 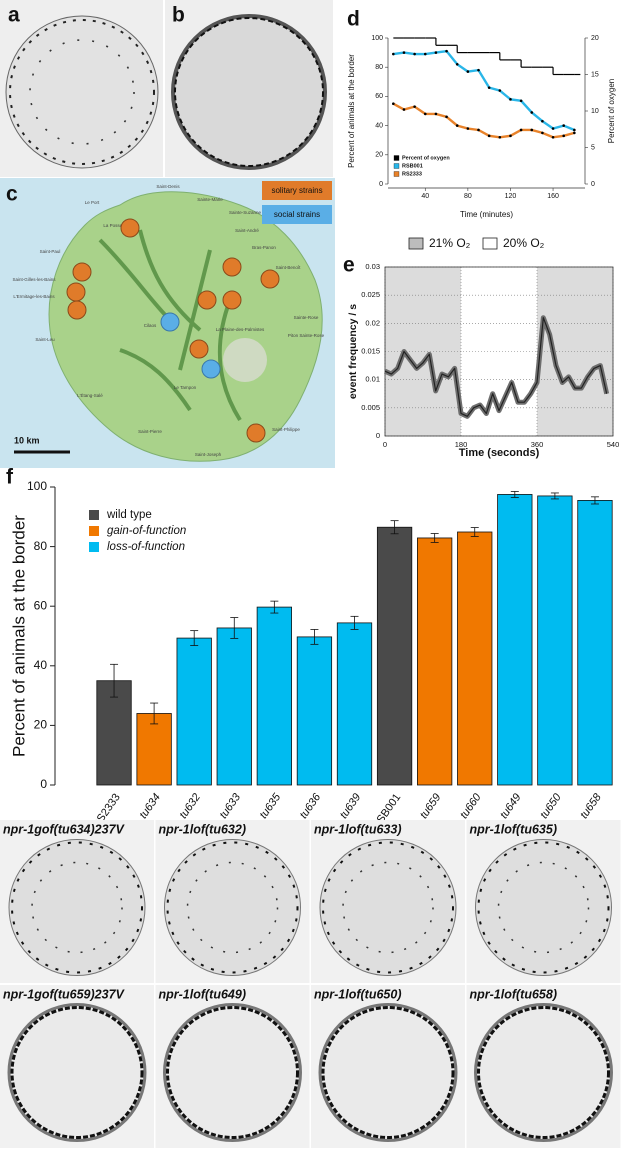 I want to click on x-tick-label: tu636, so click(x=311, y=806).